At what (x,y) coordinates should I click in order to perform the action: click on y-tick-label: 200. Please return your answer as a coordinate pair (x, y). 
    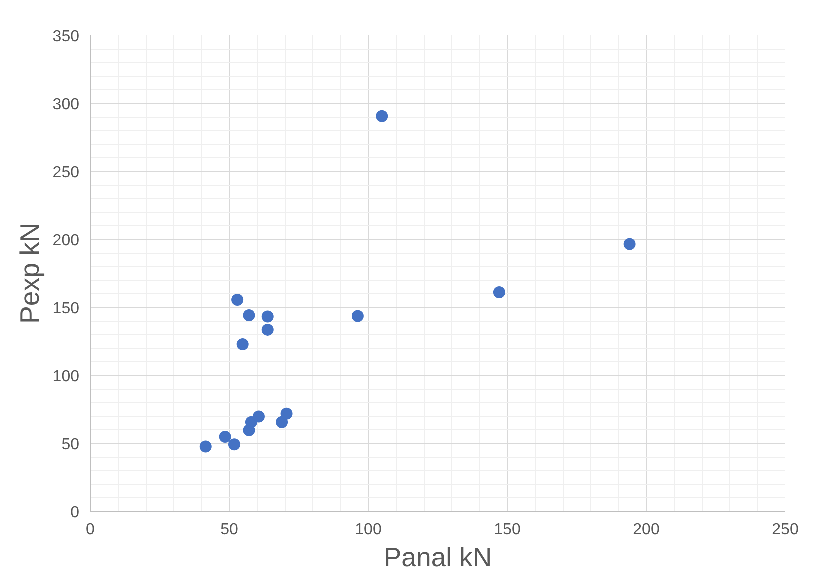
    Looking at the image, I should click on (66, 241).